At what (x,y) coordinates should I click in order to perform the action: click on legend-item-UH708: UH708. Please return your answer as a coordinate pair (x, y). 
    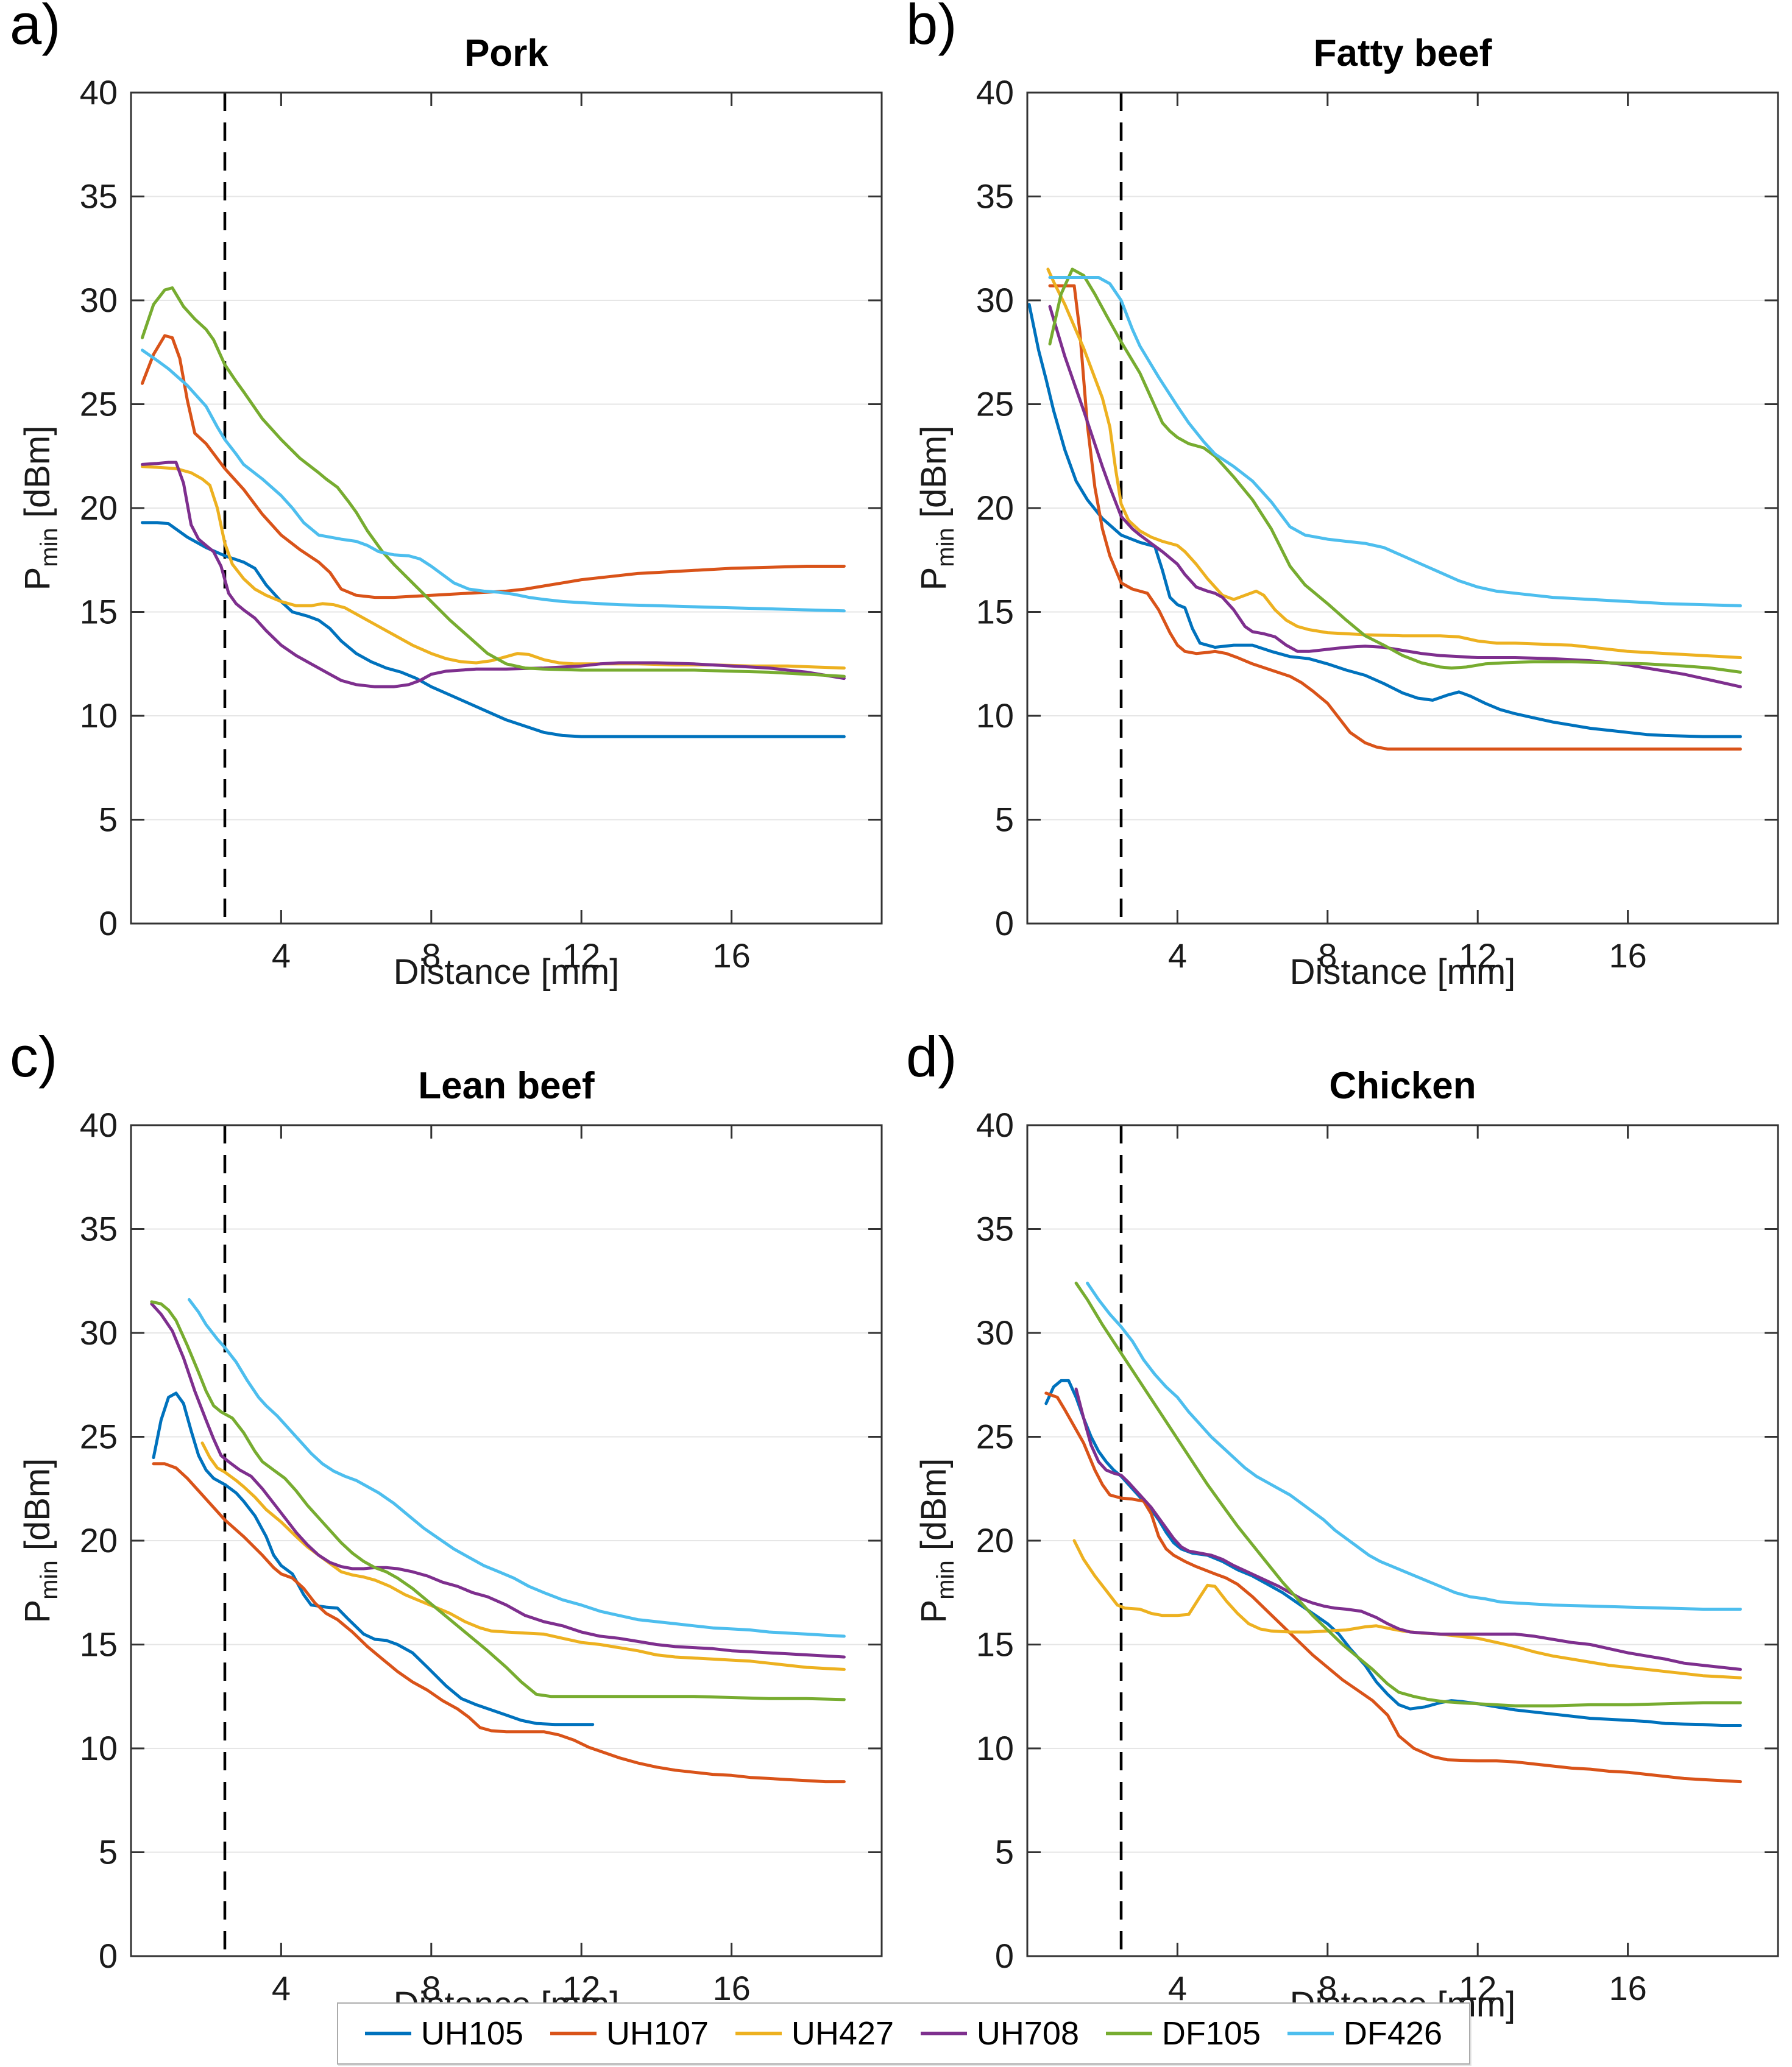
    Looking at the image, I should click on (1000, 2034).